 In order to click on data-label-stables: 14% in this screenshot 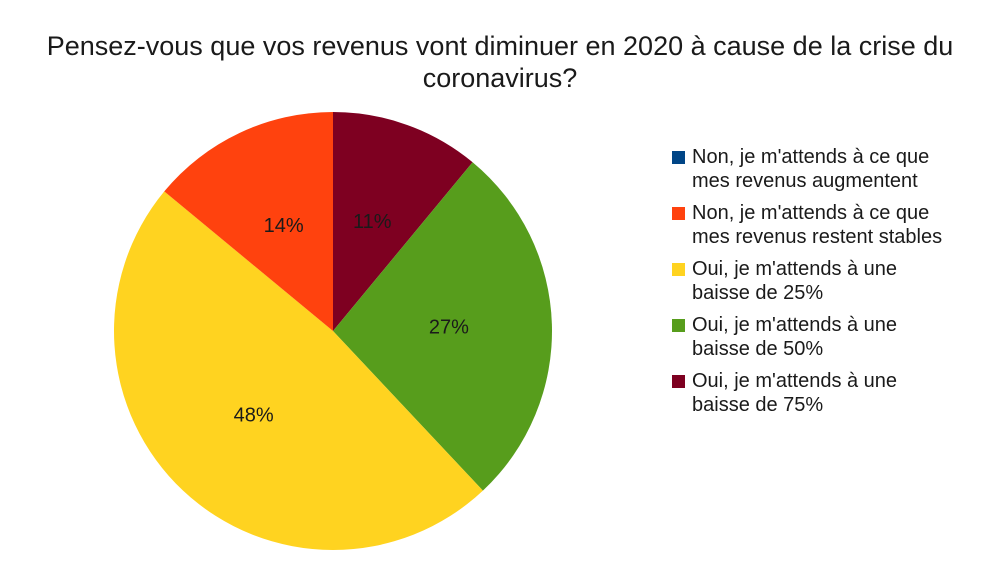, I will do `click(284, 226)`.